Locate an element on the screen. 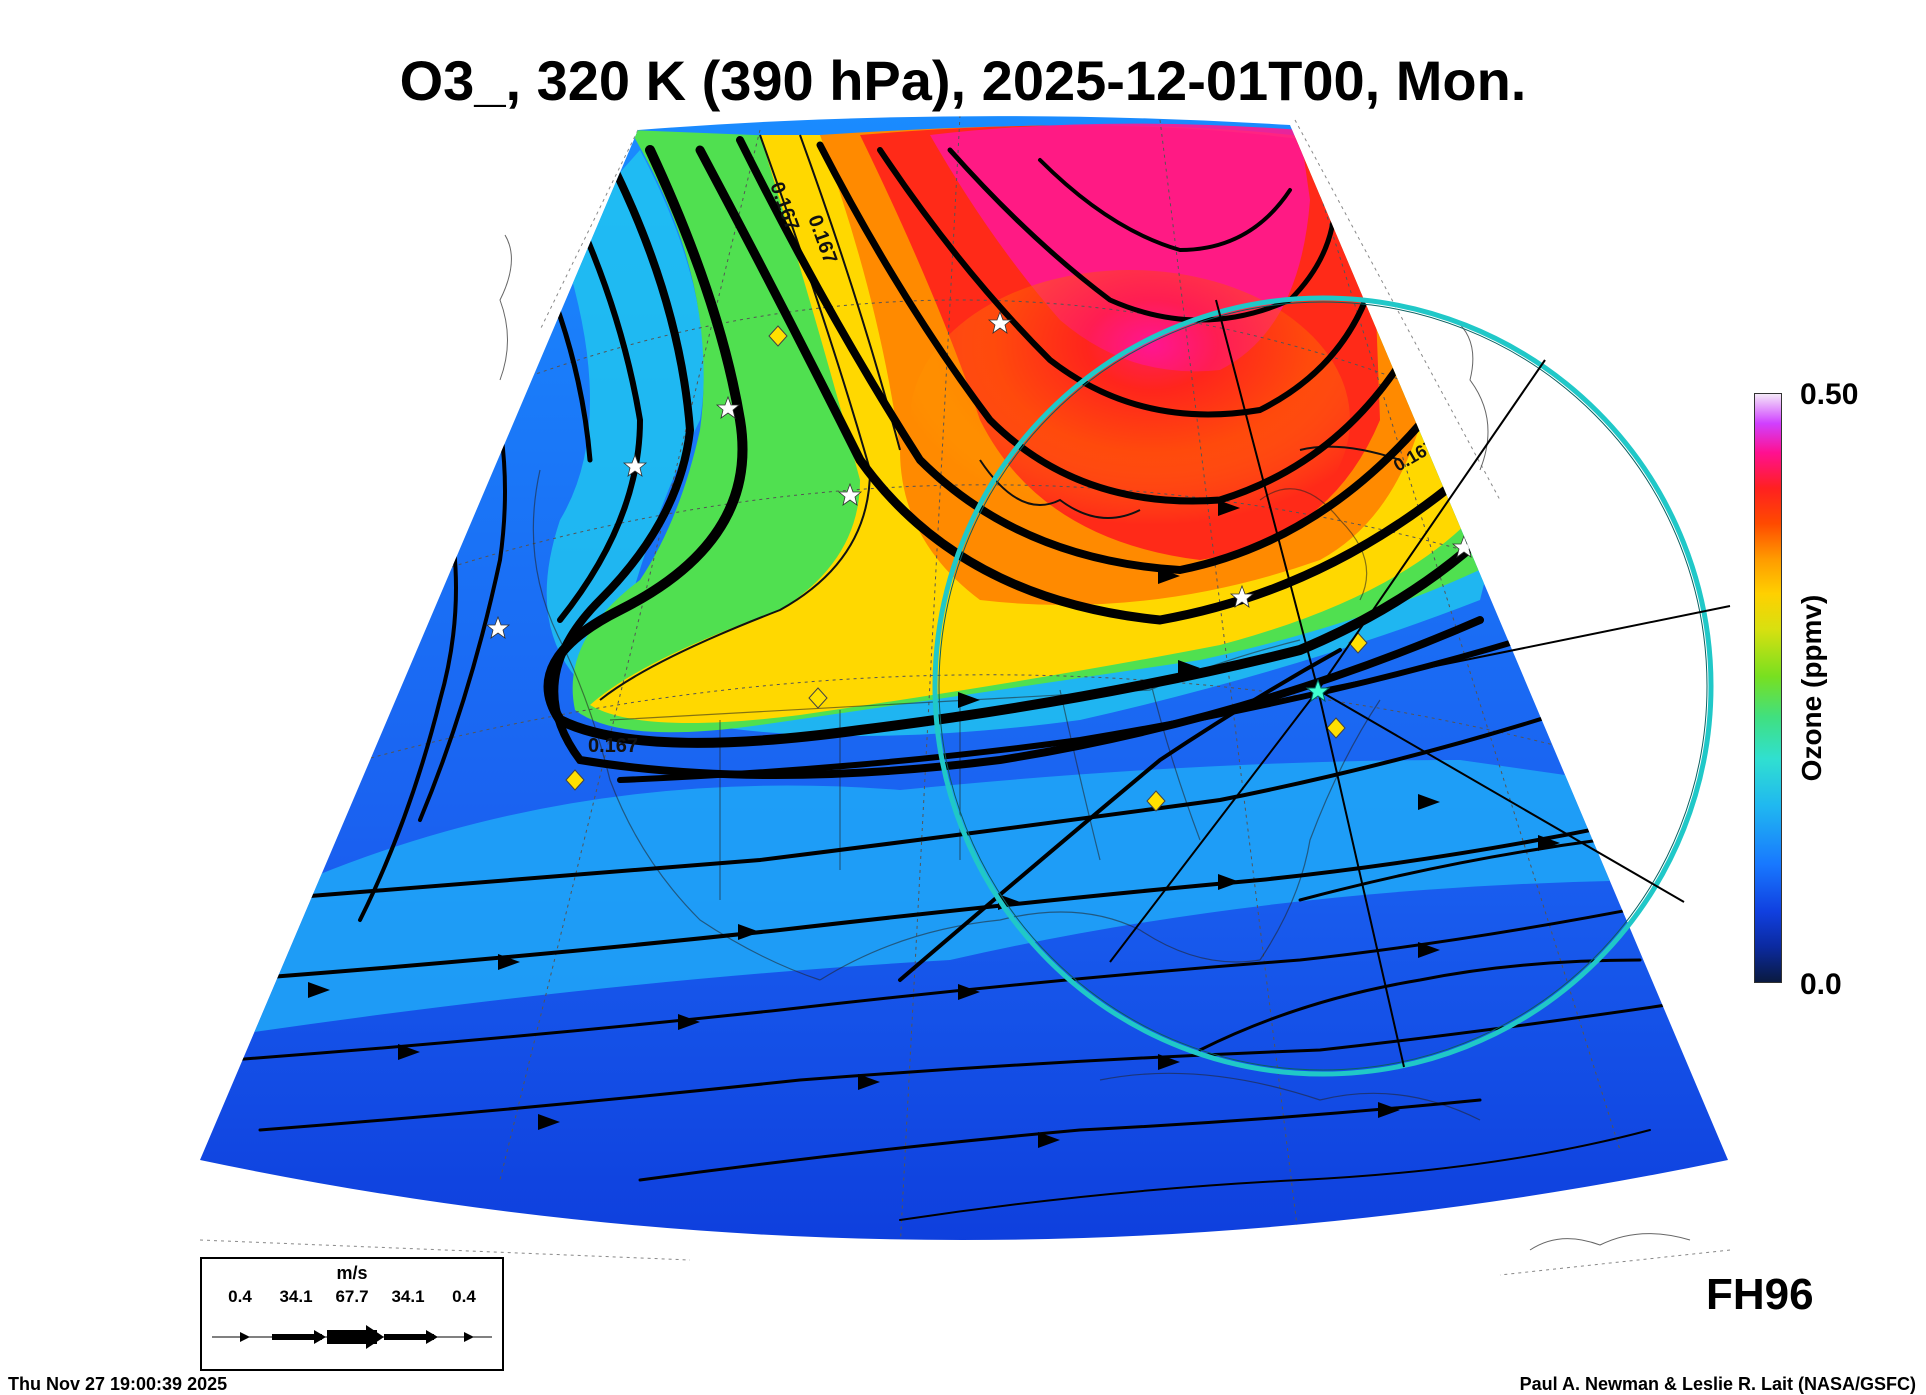  station-stars is located at coordinates (981, 474).